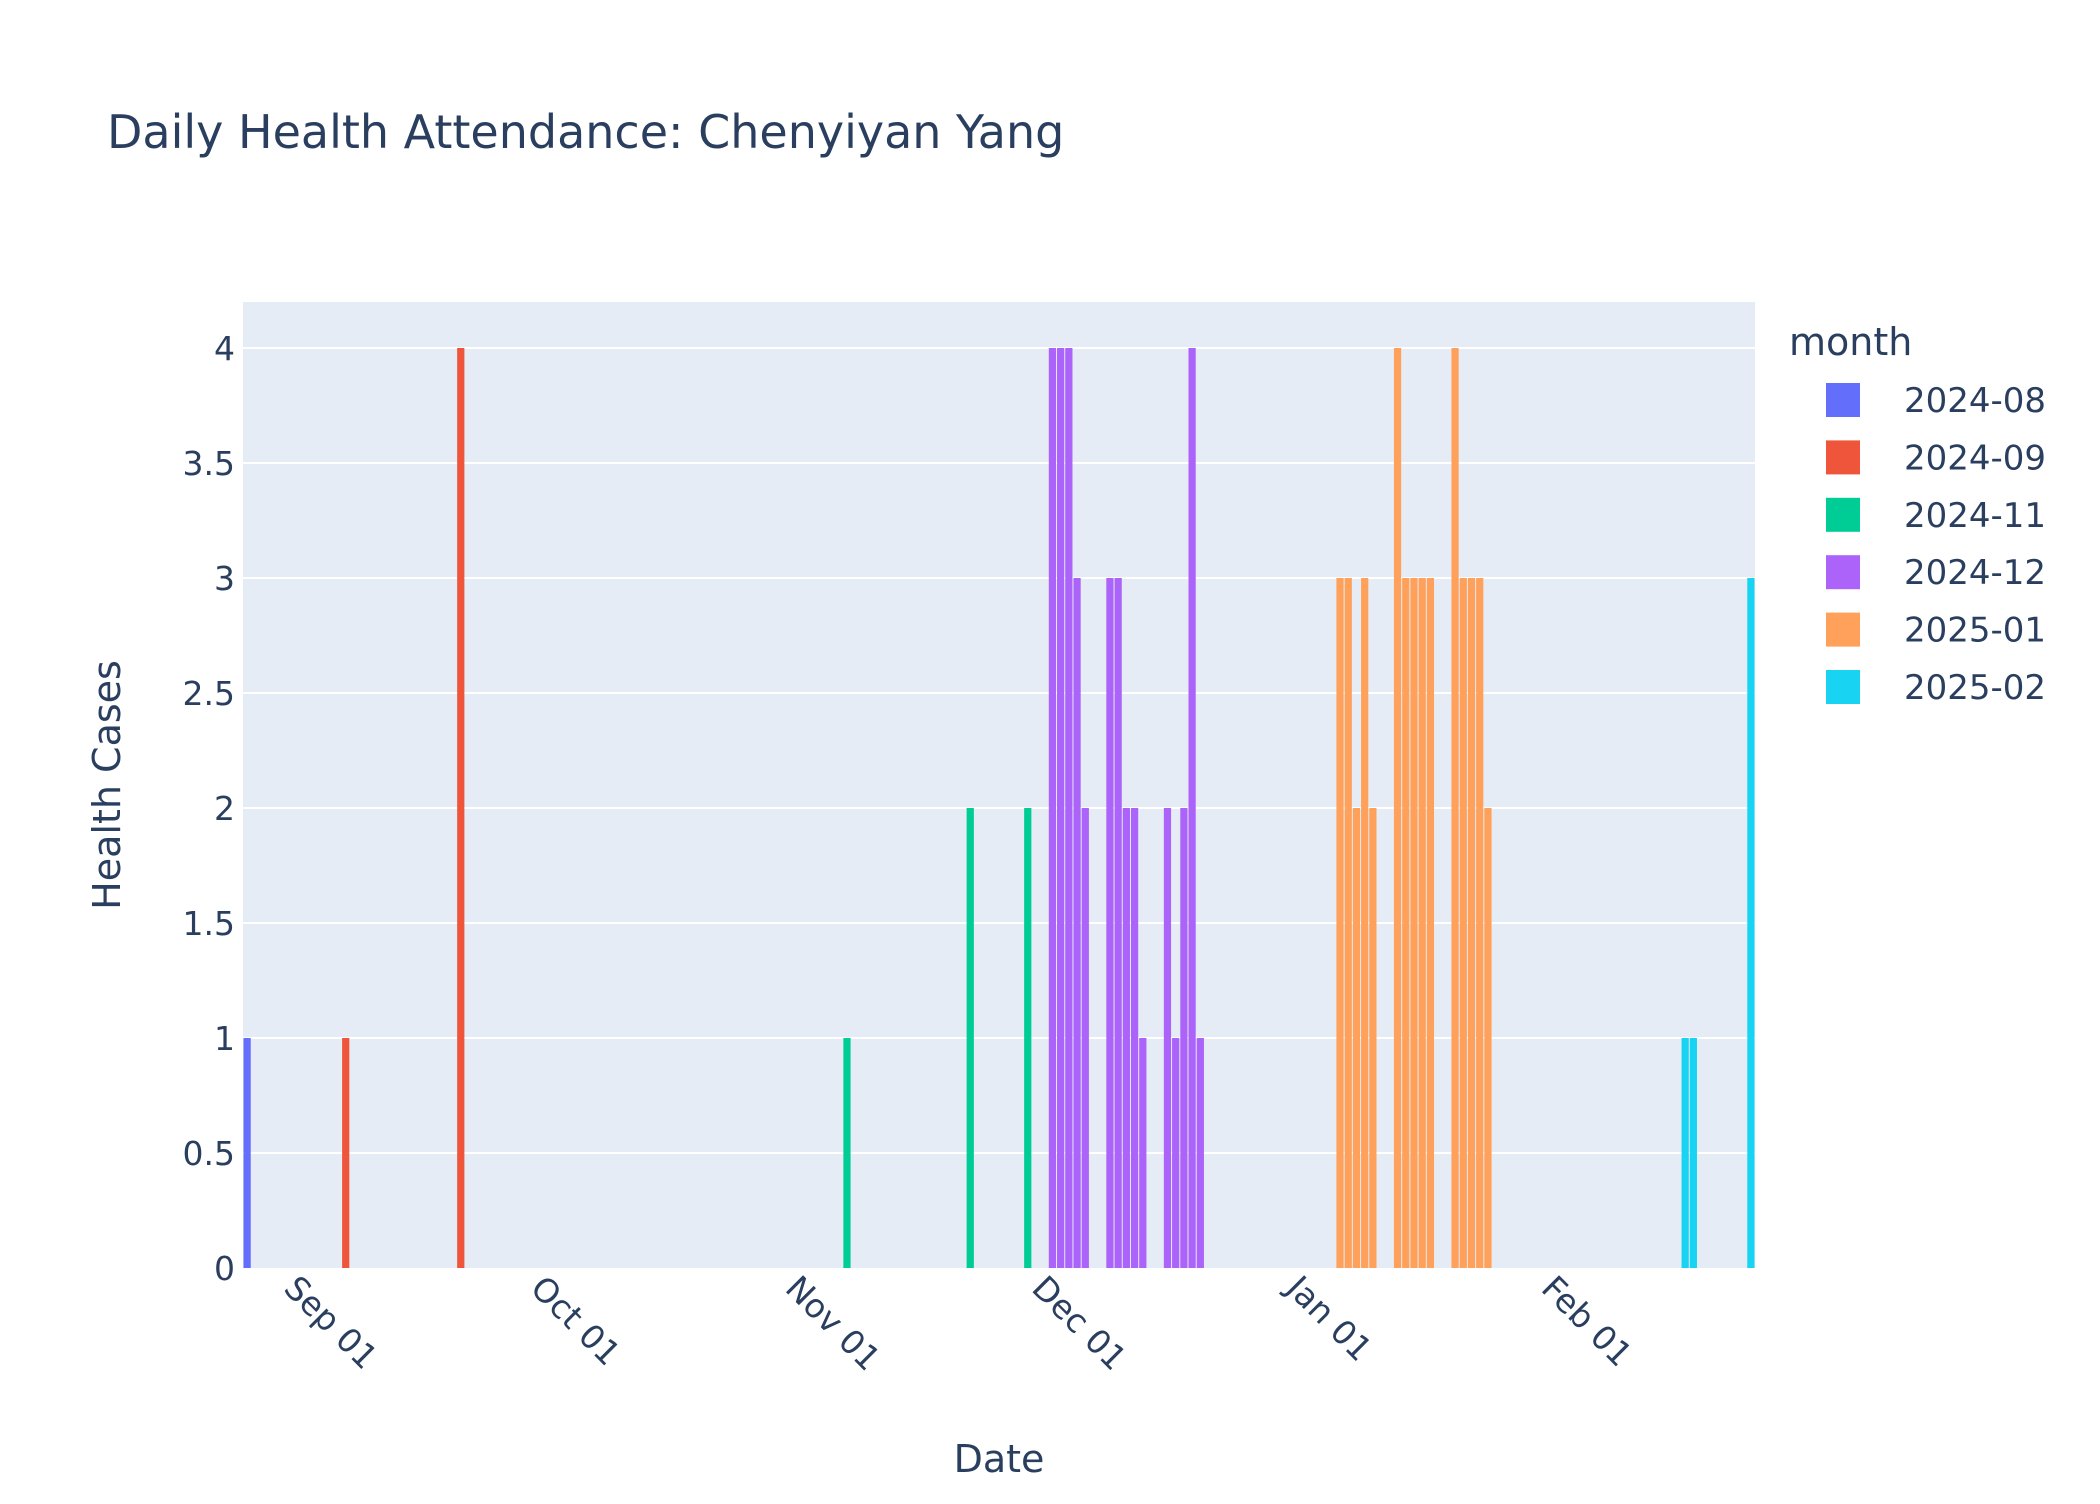  What do you see at coordinates (224, 578) in the screenshot?
I see `y-tick-label: 3` at bounding box center [224, 578].